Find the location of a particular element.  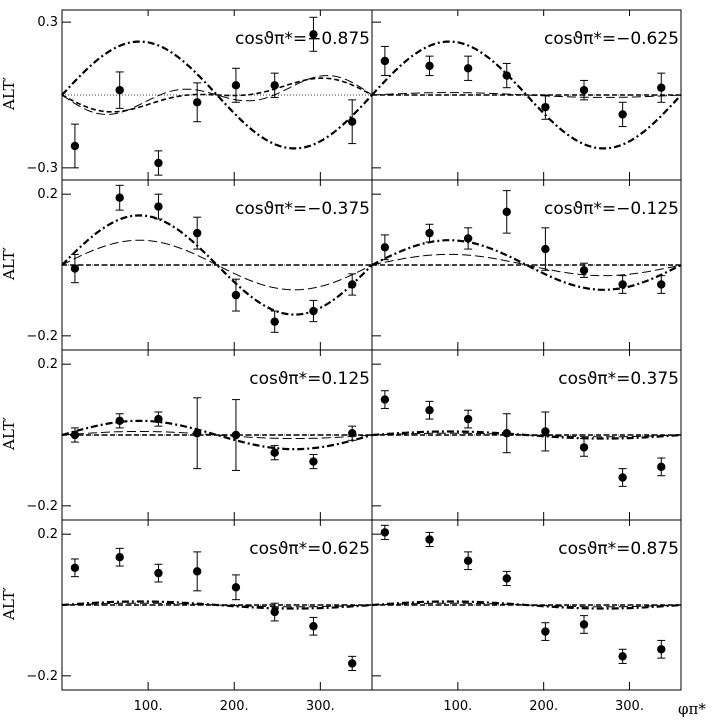

panel-title: cosϑπ*=−0.375 is located at coordinates (302, 209).